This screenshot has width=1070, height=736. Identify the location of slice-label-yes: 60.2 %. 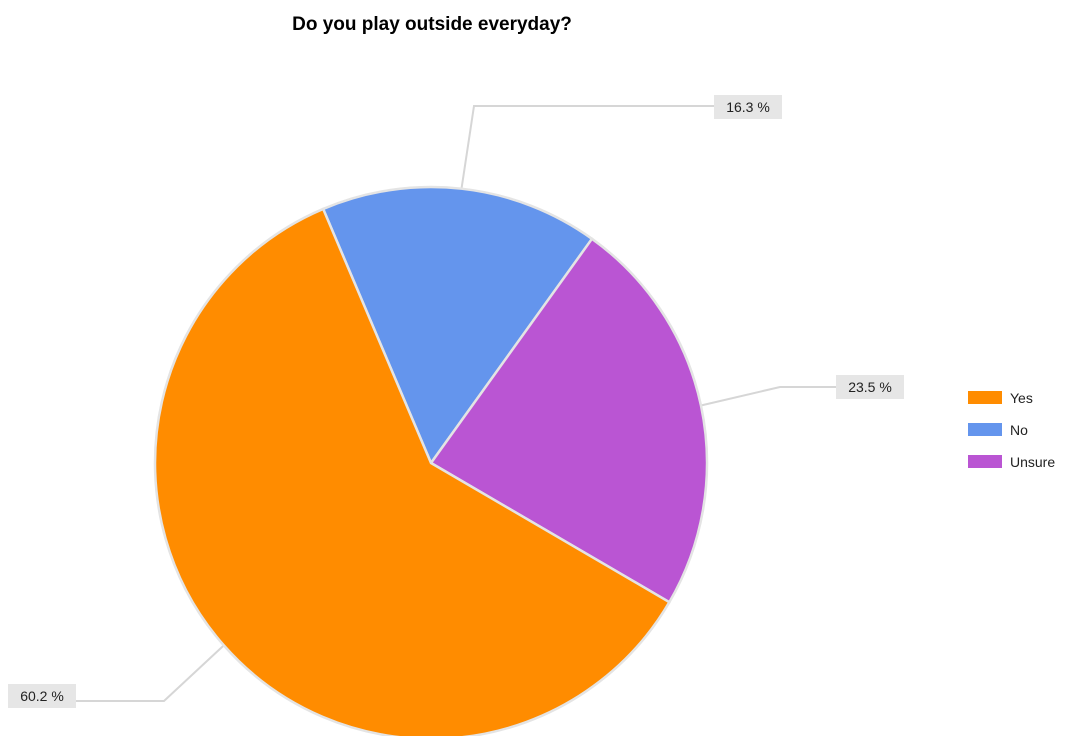
(42, 696).